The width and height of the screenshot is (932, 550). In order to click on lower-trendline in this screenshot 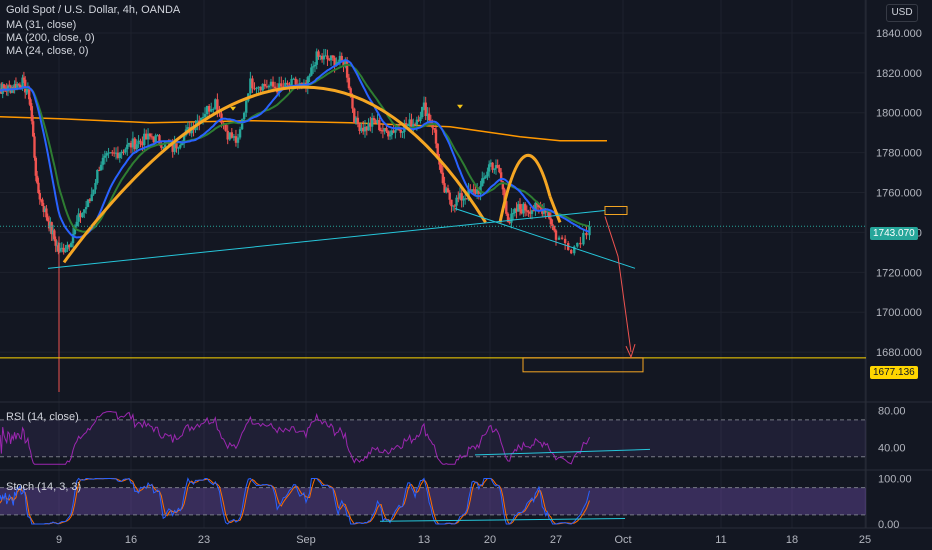, I will do `click(545, 238)`.